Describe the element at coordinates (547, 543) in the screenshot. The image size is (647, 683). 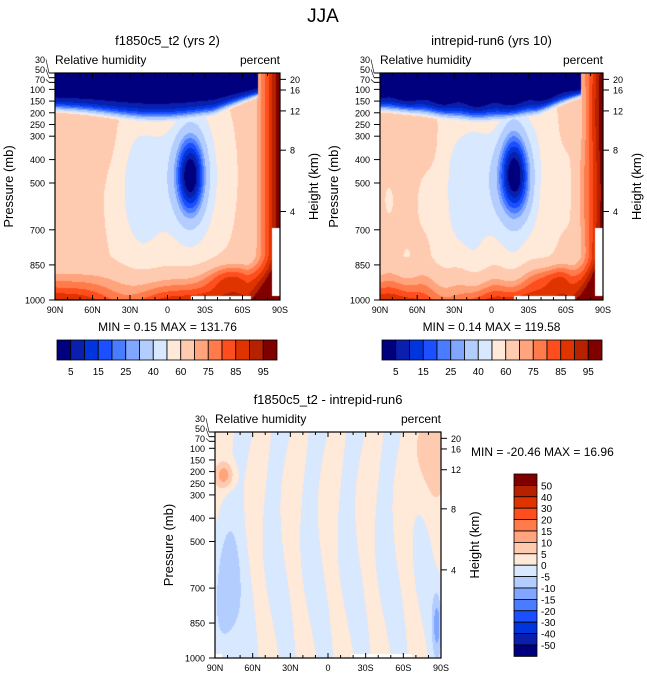
I see `colorbar-label: 10` at that location.